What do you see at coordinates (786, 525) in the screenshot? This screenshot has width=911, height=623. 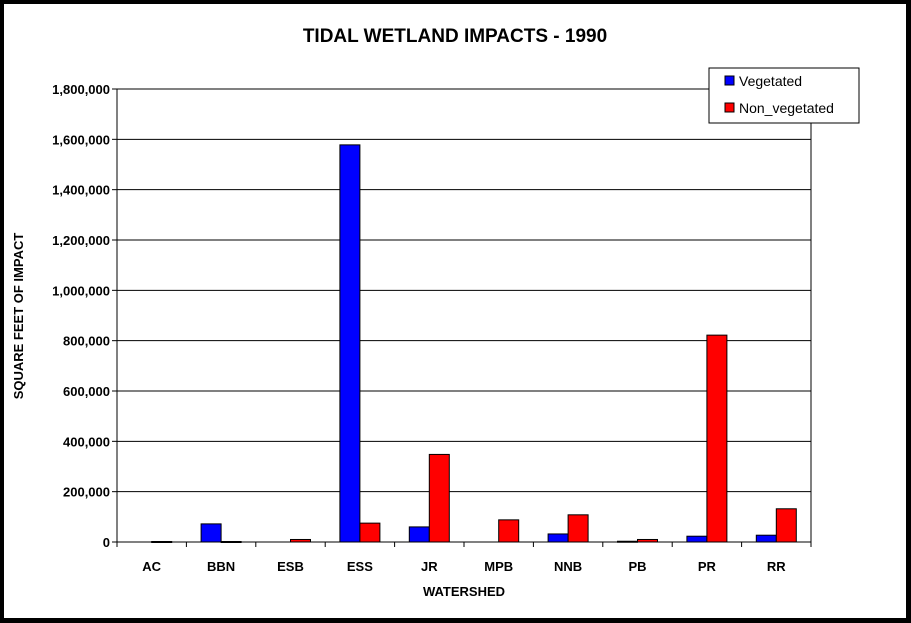 I see `bar-non-vegetated-rr` at bounding box center [786, 525].